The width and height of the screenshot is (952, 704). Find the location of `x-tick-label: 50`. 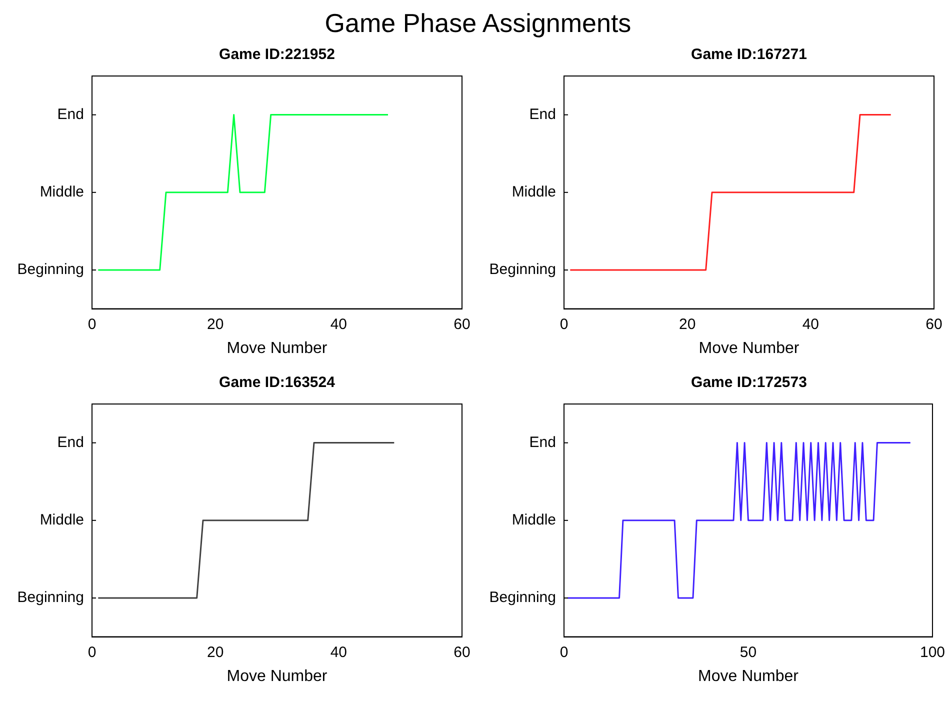

x-tick-label: 50 is located at coordinates (748, 652).